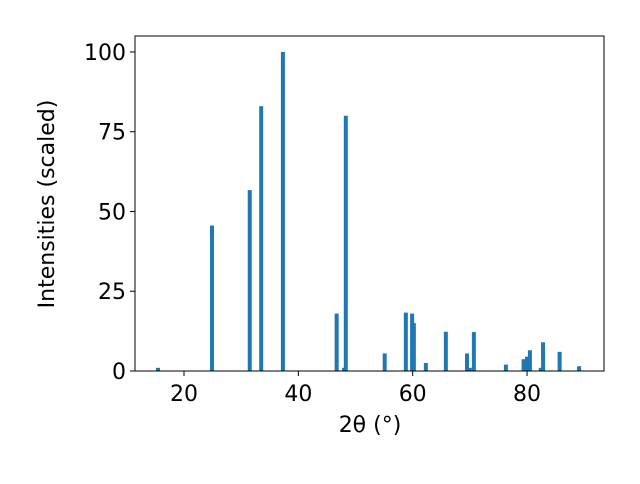  Describe the element at coordinates (119, 372) in the screenshot. I see `y-tick-label: 0` at that location.